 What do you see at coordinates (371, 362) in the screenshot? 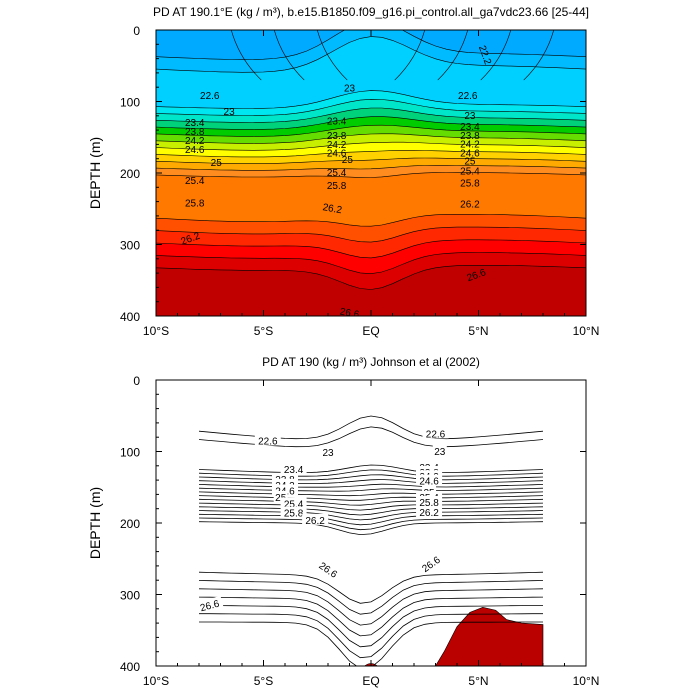
I see `observation-panel-title: PD AT 190 (kg / m³) Johnson et al (2002)` at bounding box center [371, 362].